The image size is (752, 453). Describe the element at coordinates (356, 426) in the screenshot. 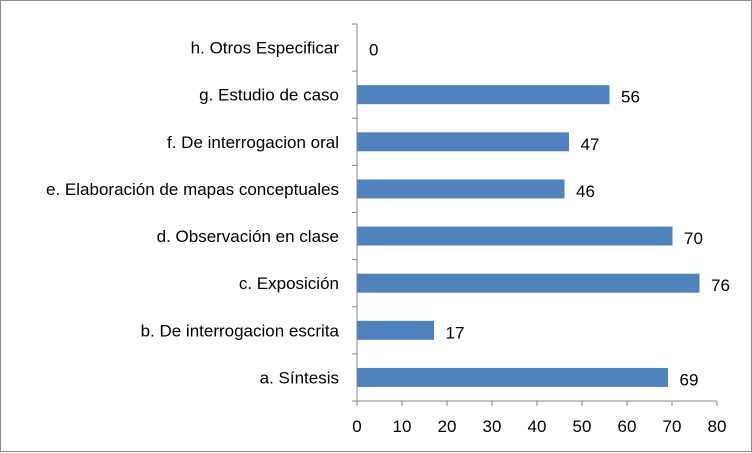

I see `x-tick-label: 0` at that location.